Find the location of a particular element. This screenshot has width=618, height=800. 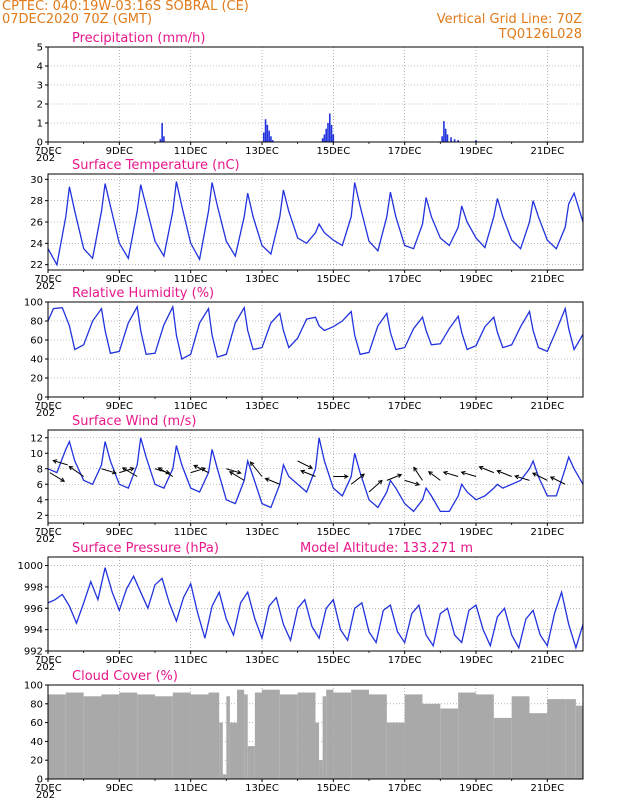

y-tick-label: 20 is located at coordinates (36, 379).